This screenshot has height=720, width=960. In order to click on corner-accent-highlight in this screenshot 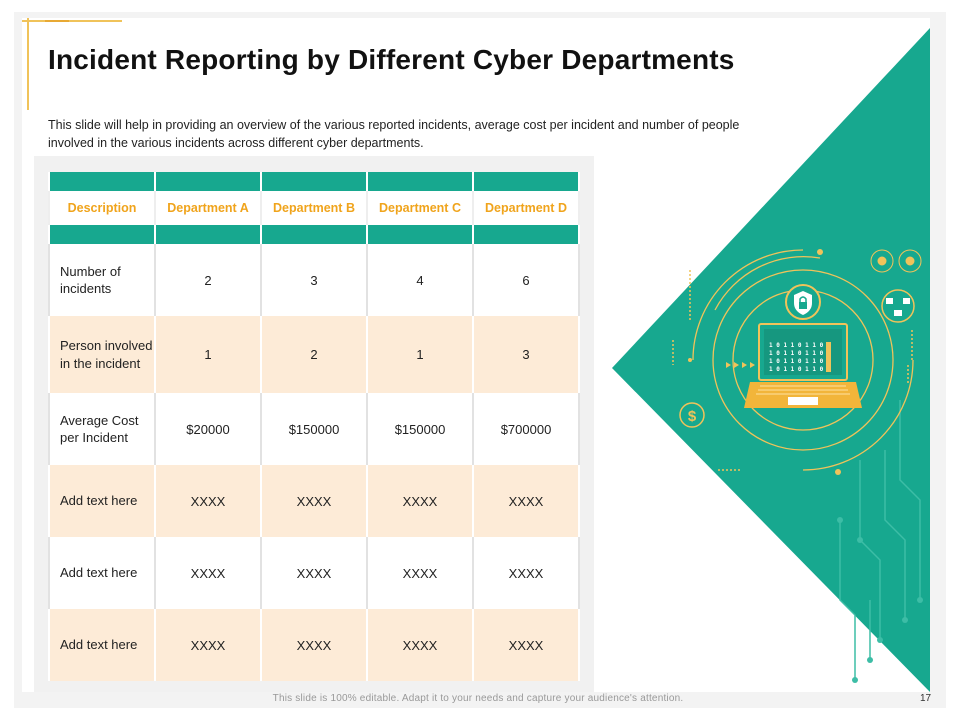, I will do `click(57, 21)`.